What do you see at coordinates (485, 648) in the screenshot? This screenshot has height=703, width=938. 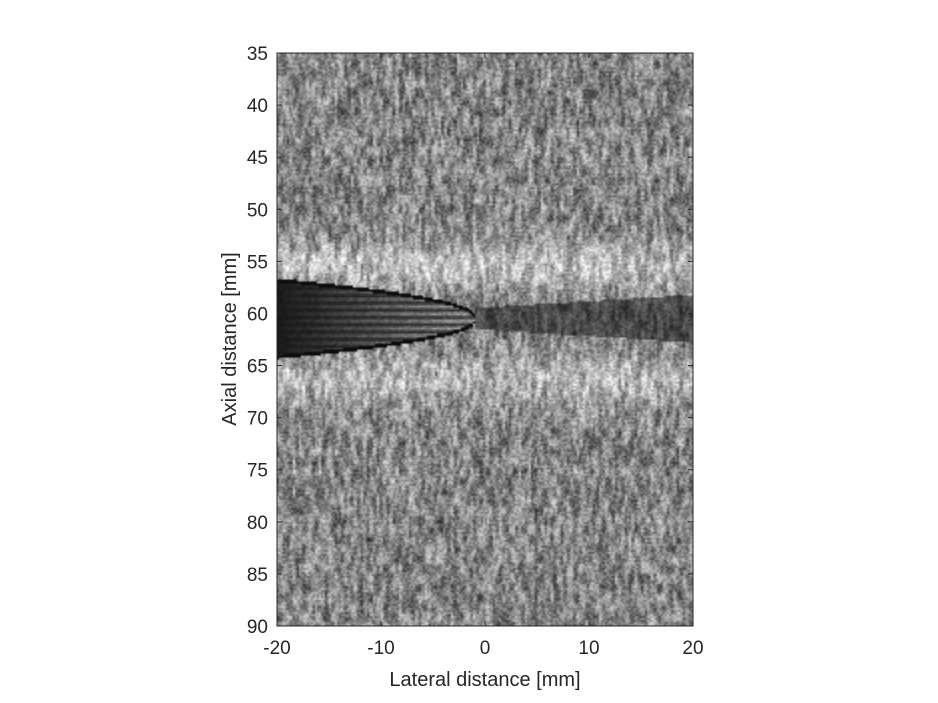 I see `x-tick-label: 0` at bounding box center [485, 648].